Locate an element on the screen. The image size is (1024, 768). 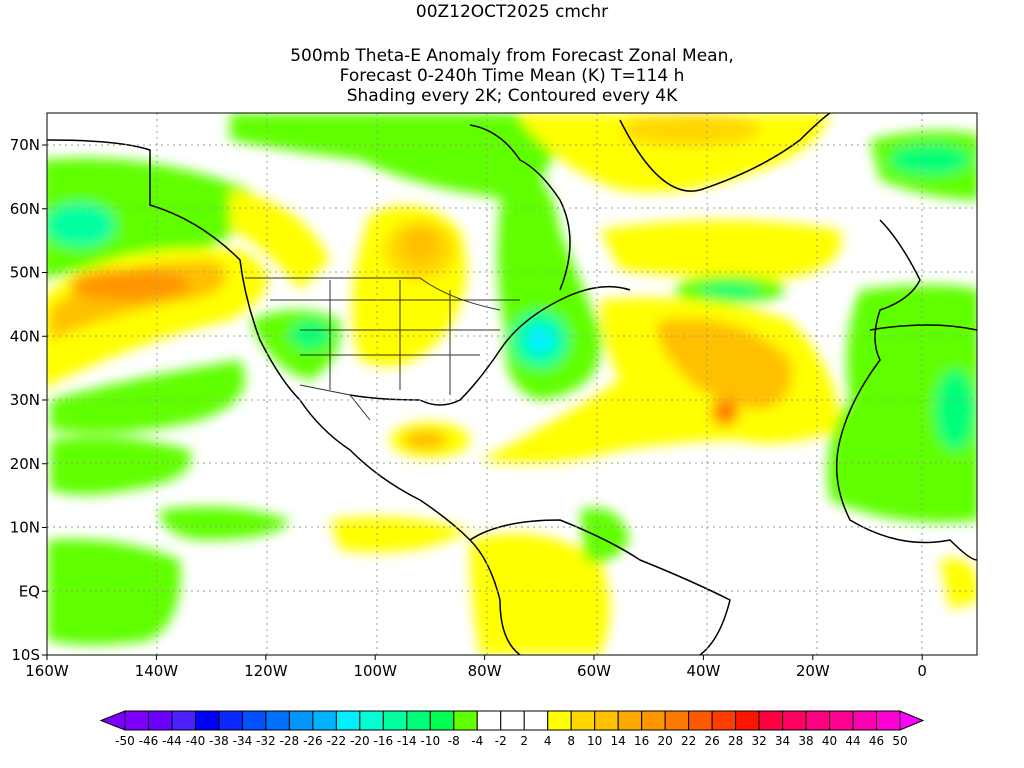
lat-tick-label: 20N is located at coordinates (25, 464).